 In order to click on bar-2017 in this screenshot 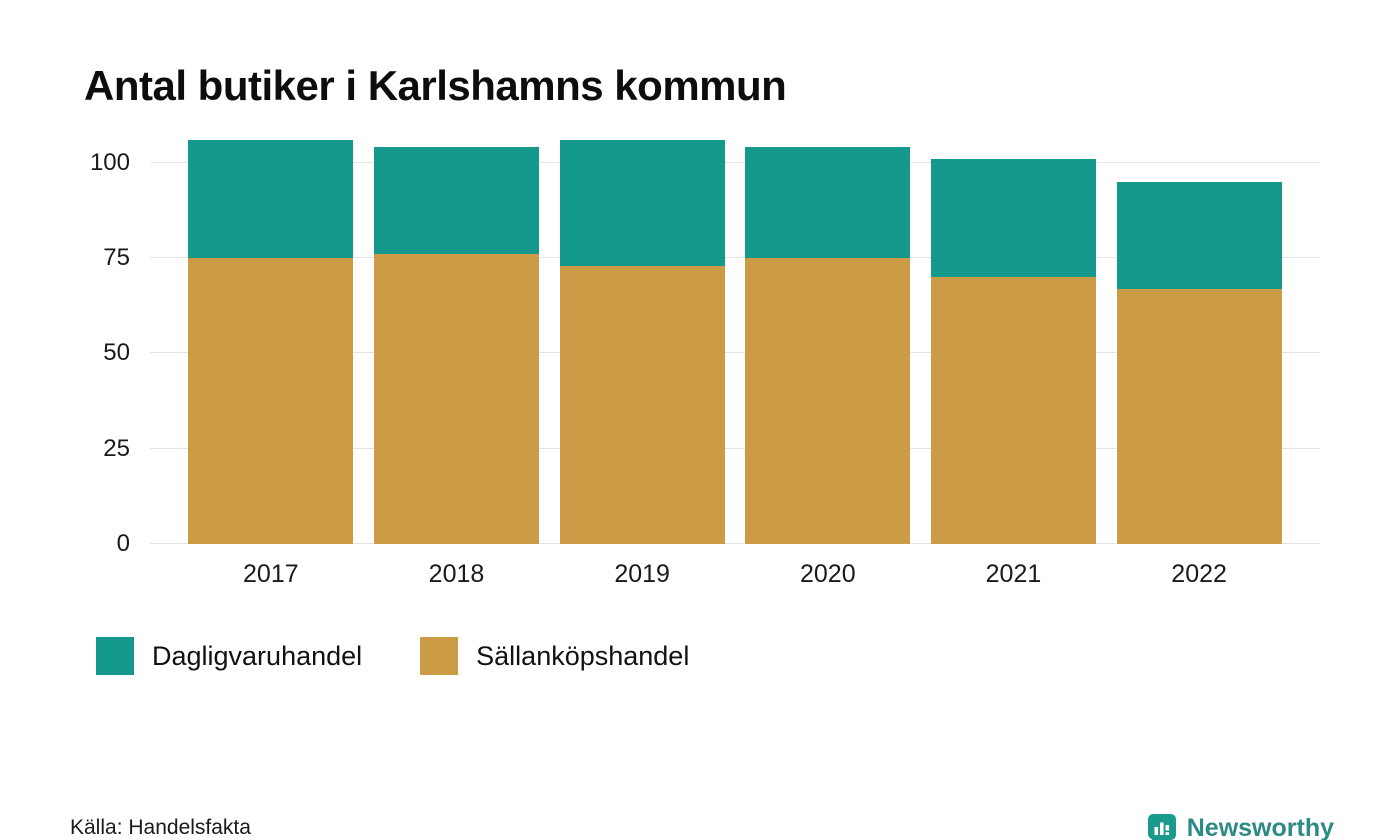, I will do `click(271, 341)`.